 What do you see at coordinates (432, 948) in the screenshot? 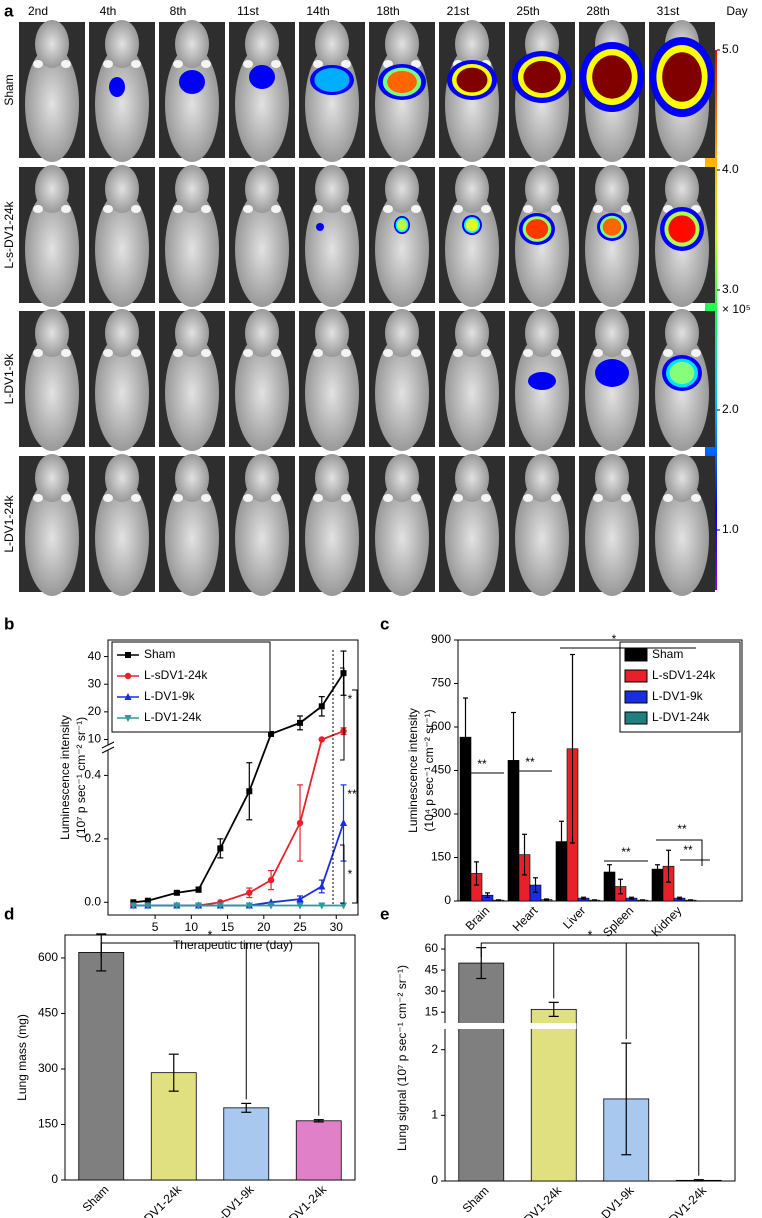
I see `y-tick-label: 60` at bounding box center [432, 948].